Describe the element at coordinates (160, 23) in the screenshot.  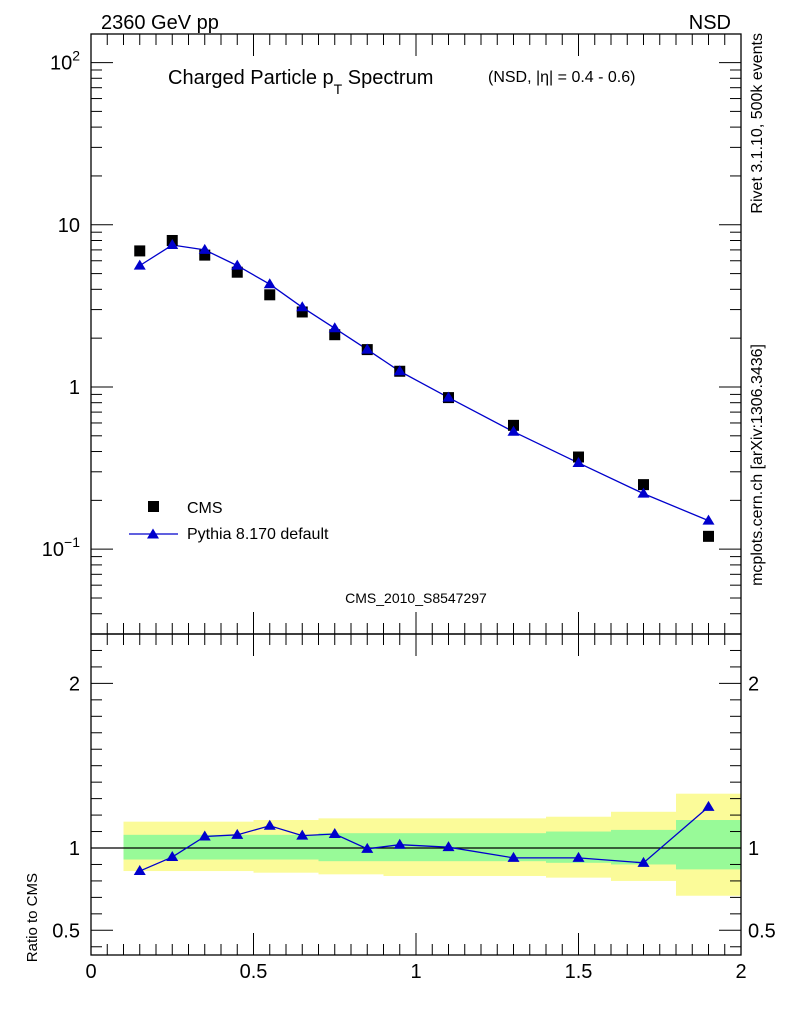
I see `energy-label: 2360 GeV pp` at that location.